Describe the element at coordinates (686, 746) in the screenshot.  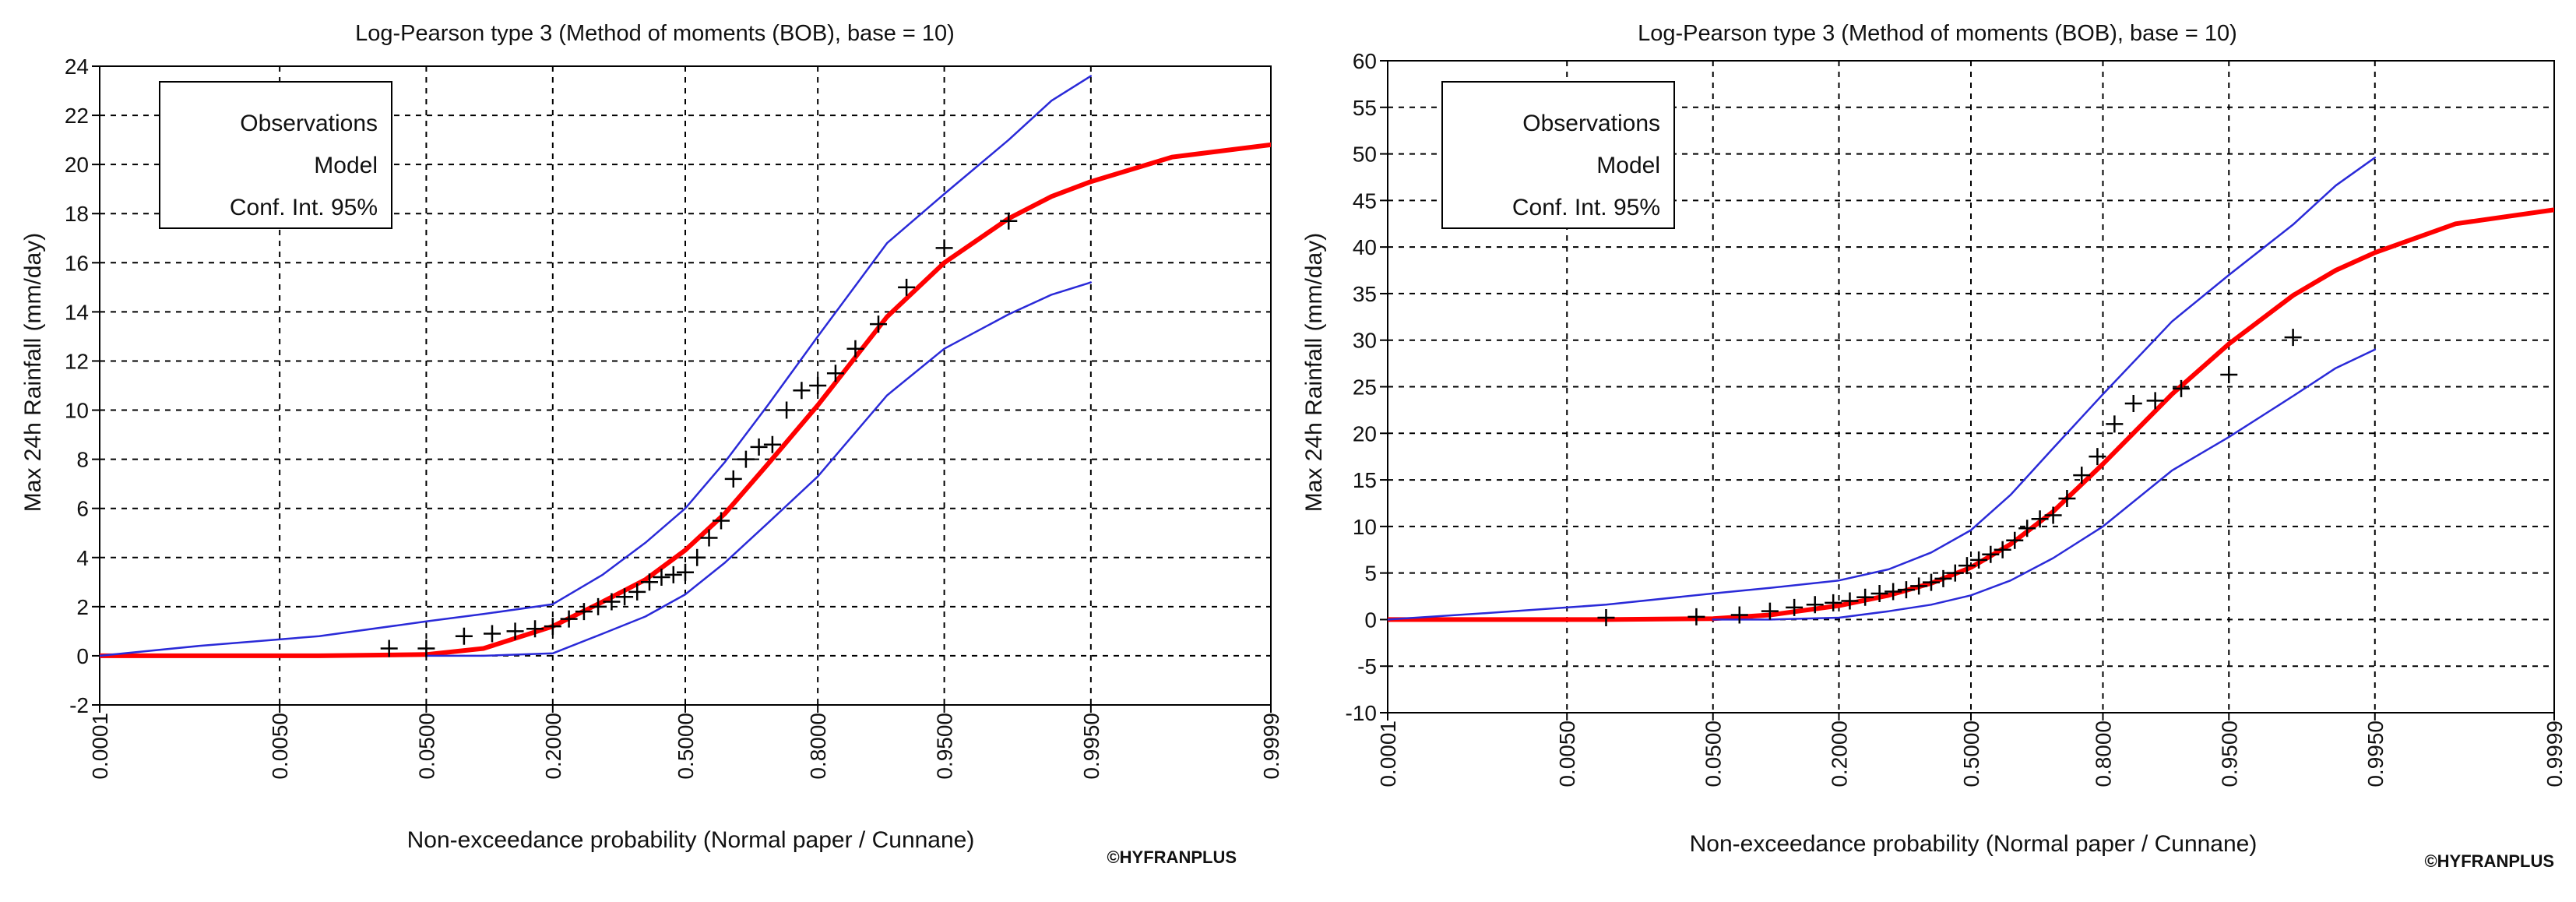
I see `x-tick-label: 0.5000` at that location.